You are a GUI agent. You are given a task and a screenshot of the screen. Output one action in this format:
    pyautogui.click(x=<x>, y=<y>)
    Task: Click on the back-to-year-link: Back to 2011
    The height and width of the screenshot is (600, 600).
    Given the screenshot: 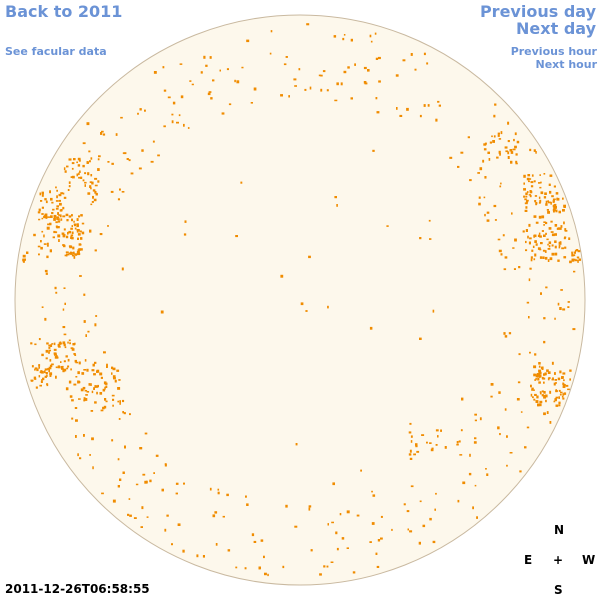 What is the action you would take?
    pyautogui.click(x=64, y=11)
    